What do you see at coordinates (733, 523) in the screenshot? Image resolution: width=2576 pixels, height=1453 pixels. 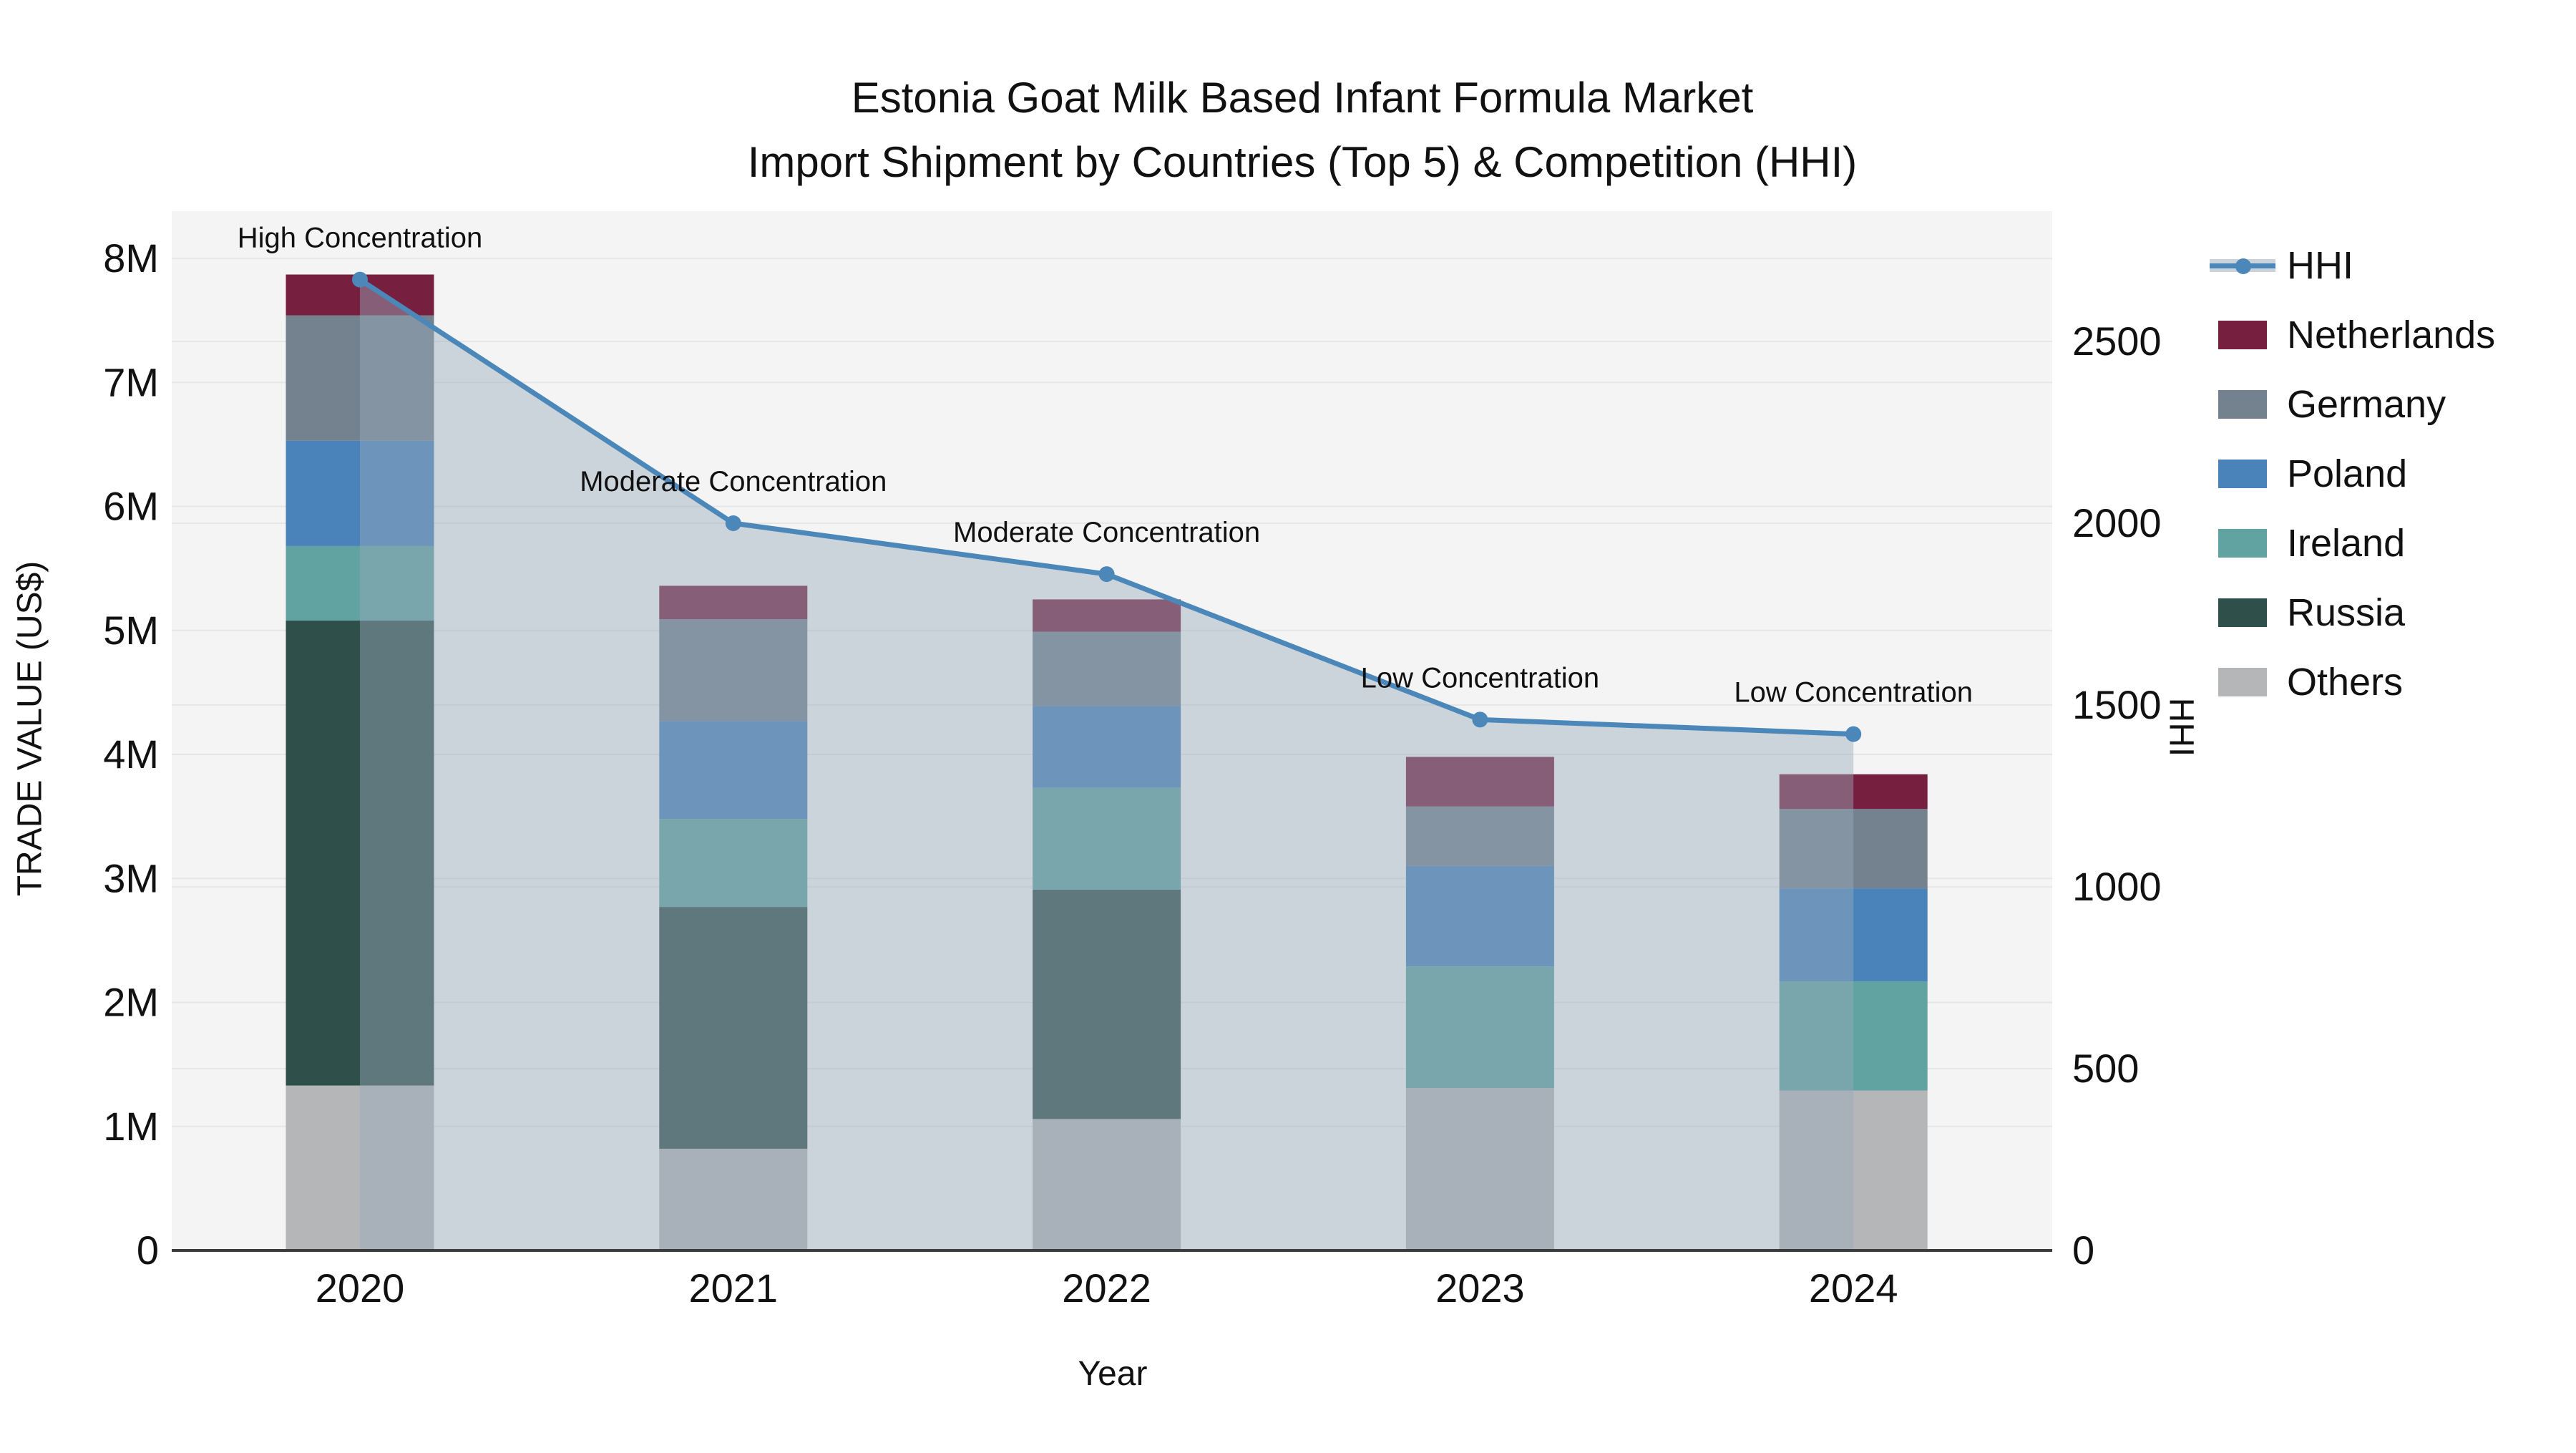 I see `hhi-marker-2021` at bounding box center [733, 523].